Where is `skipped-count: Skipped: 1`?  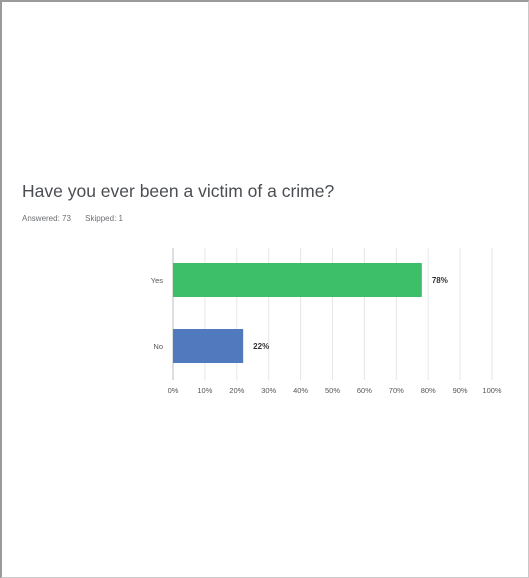 skipped-count: Skipped: 1 is located at coordinates (104, 218).